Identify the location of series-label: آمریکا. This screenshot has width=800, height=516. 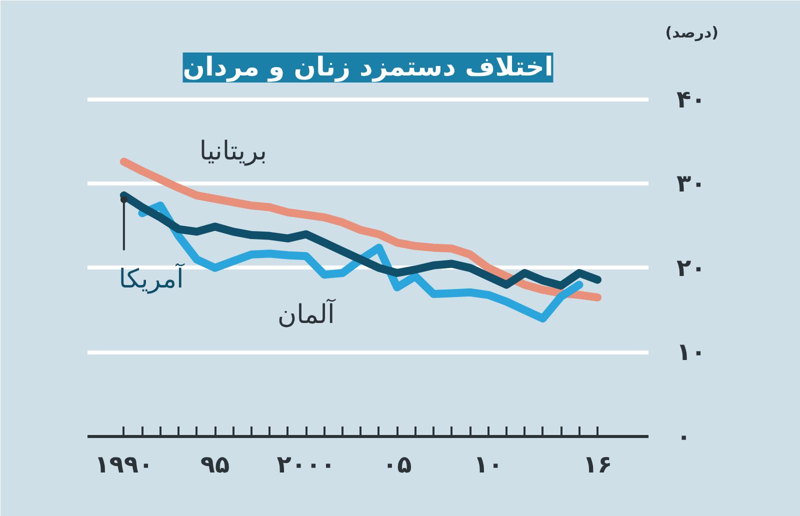
(152, 278).